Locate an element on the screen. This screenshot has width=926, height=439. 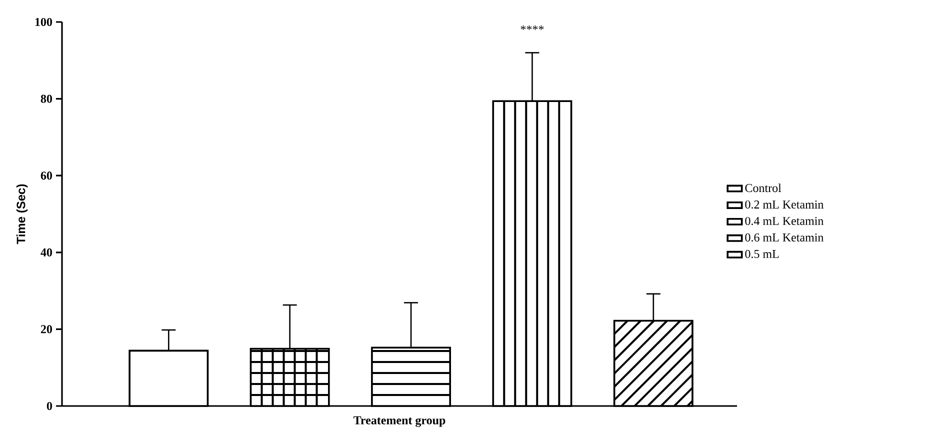
legend-label: 0.6 mL Ketamin is located at coordinates (784, 237).